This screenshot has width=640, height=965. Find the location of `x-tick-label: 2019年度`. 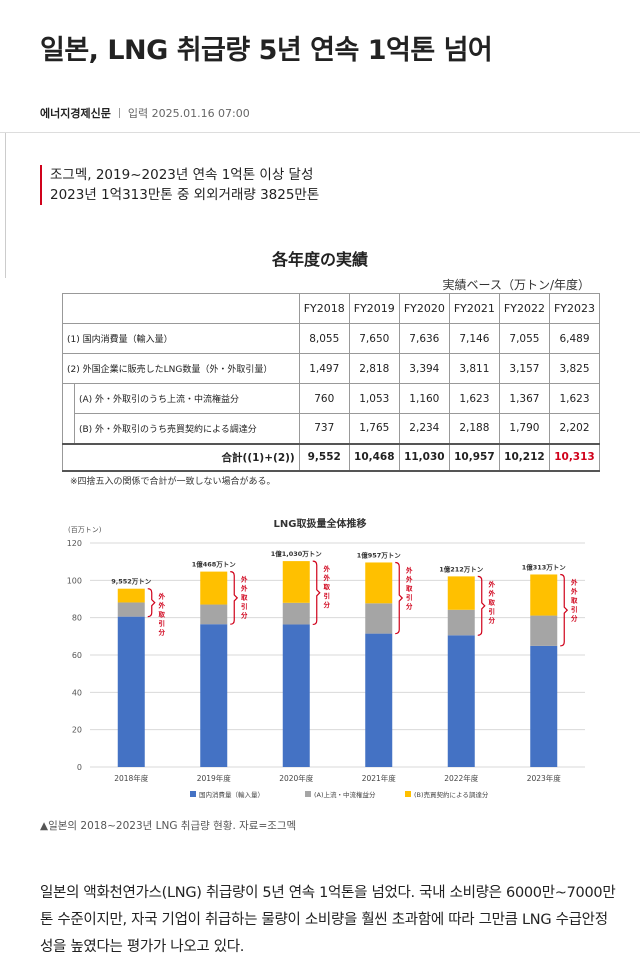

x-tick-label: 2019年度 is located at coordinates (214, 778).